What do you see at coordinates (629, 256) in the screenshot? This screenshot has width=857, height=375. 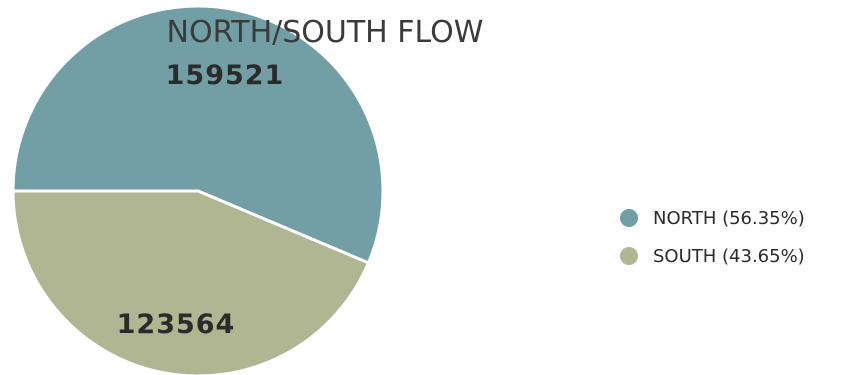 I see `legend-swatch-south` at bounding box center [629, 256].